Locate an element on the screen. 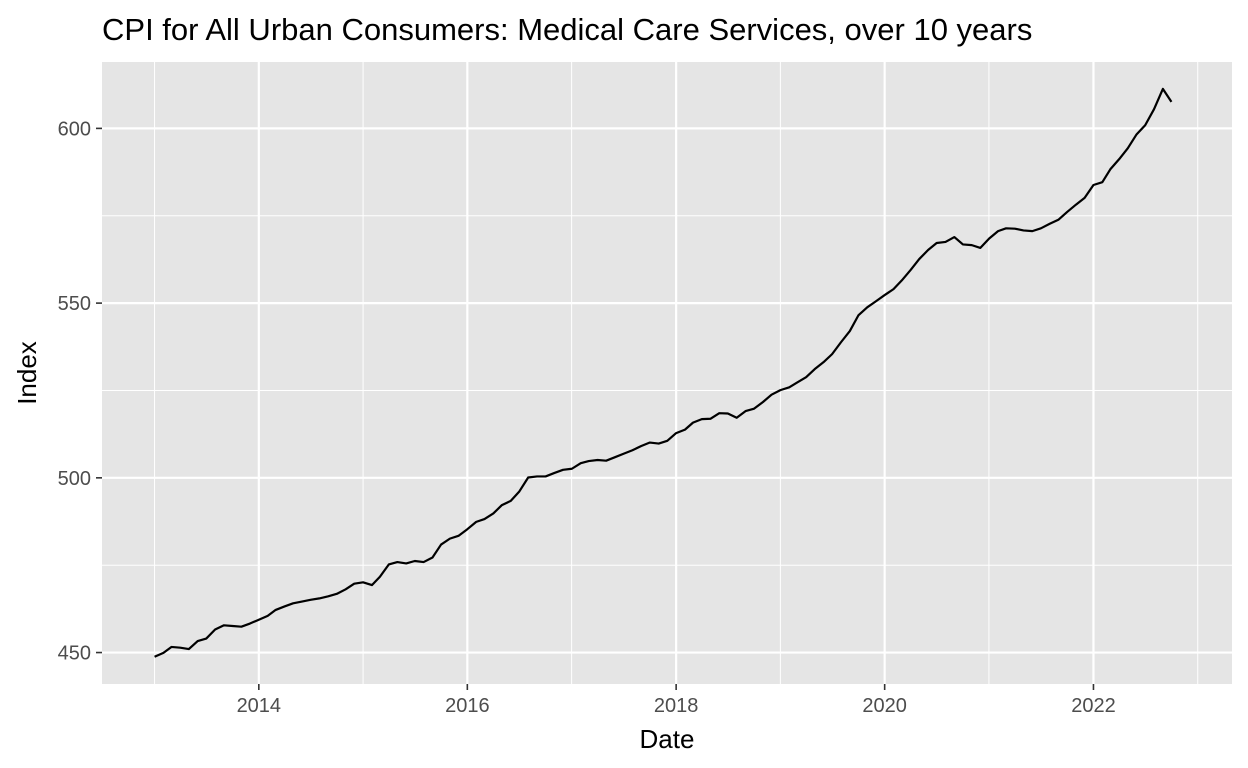  x-tick-label: 2020 is located at coordinates (884, 706).